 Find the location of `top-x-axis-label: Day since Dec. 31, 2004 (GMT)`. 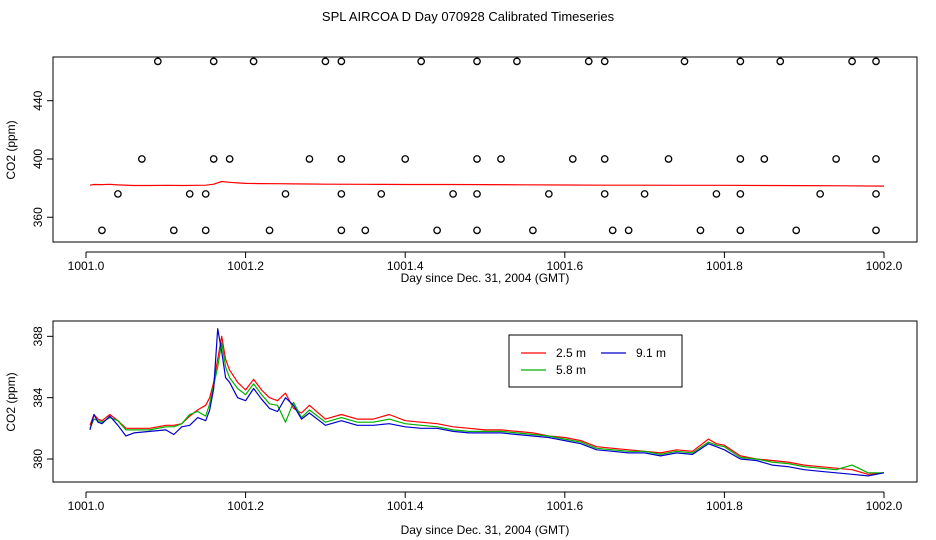

top-x-axis-label: Day since Dec. 31, 2004 (GMT) is located at coordinates (485, 278).